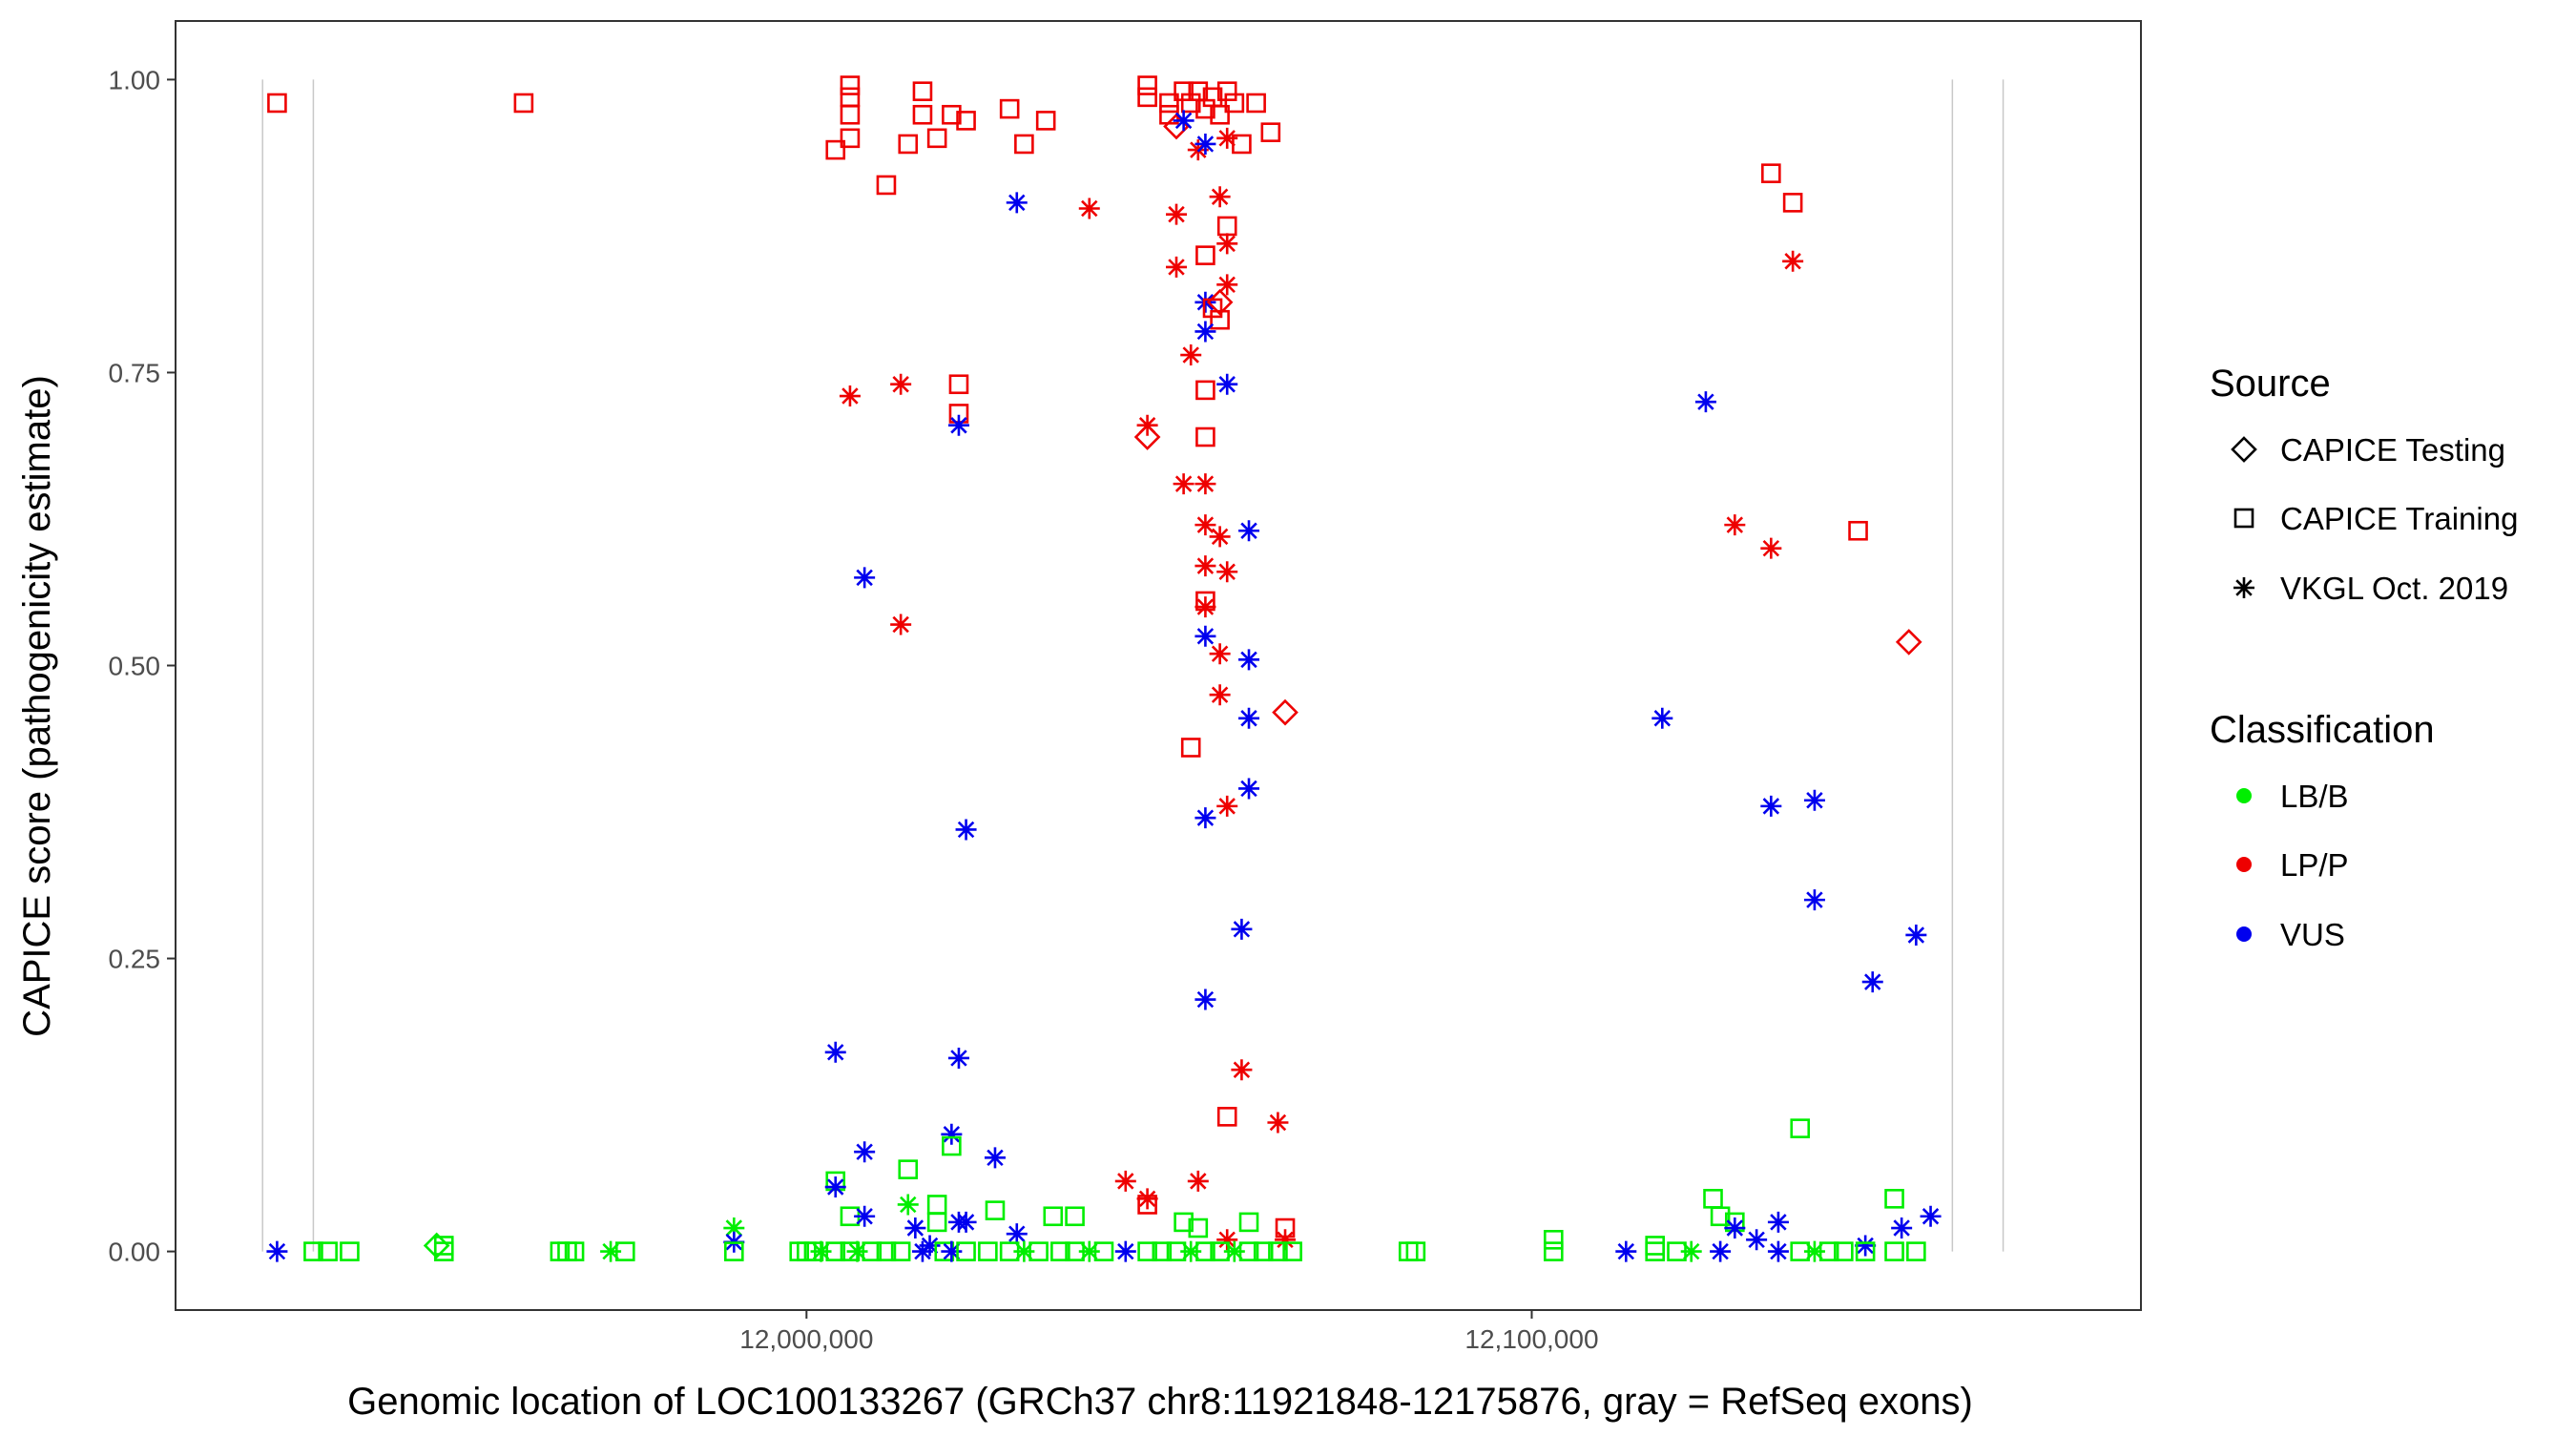 The image size is (2576, 1436). I want to click on legend-class-entry-vus: VUS, so click(2290, 934).